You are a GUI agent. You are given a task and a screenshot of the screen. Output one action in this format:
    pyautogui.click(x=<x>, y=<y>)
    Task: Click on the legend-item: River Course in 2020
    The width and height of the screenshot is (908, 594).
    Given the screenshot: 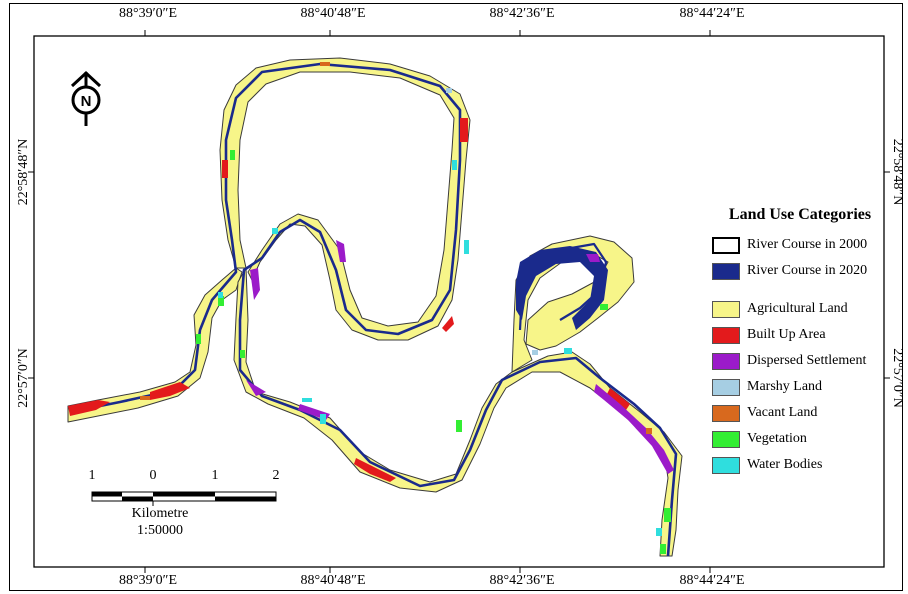 What is the action you would take?
    pyautogui.click(x=802, y=271)
    